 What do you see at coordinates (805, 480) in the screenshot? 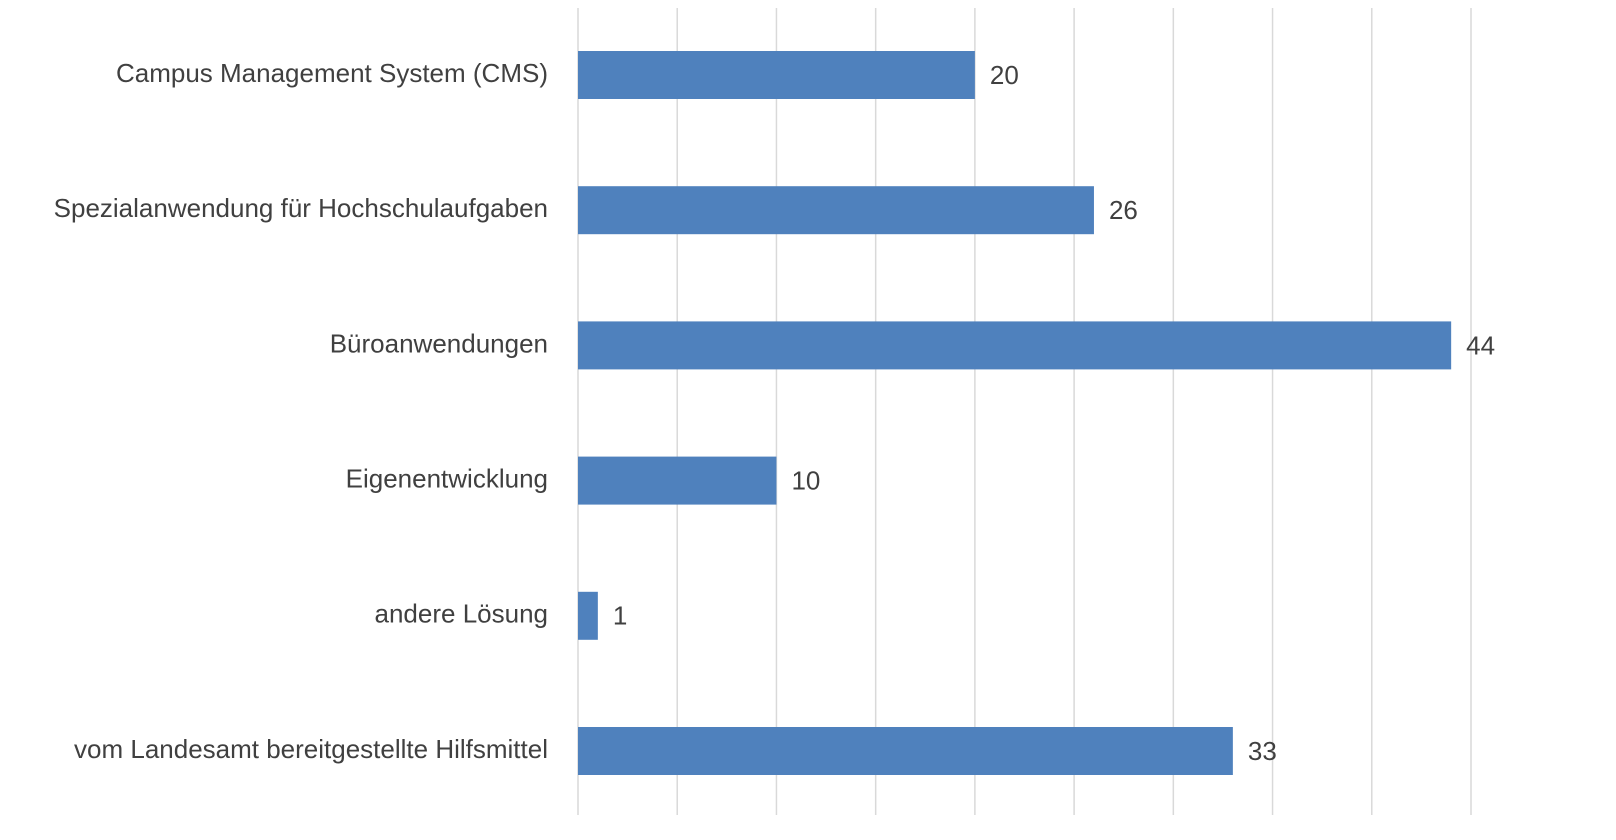
I see `data-label: 10` at bounding box center [805, 480].